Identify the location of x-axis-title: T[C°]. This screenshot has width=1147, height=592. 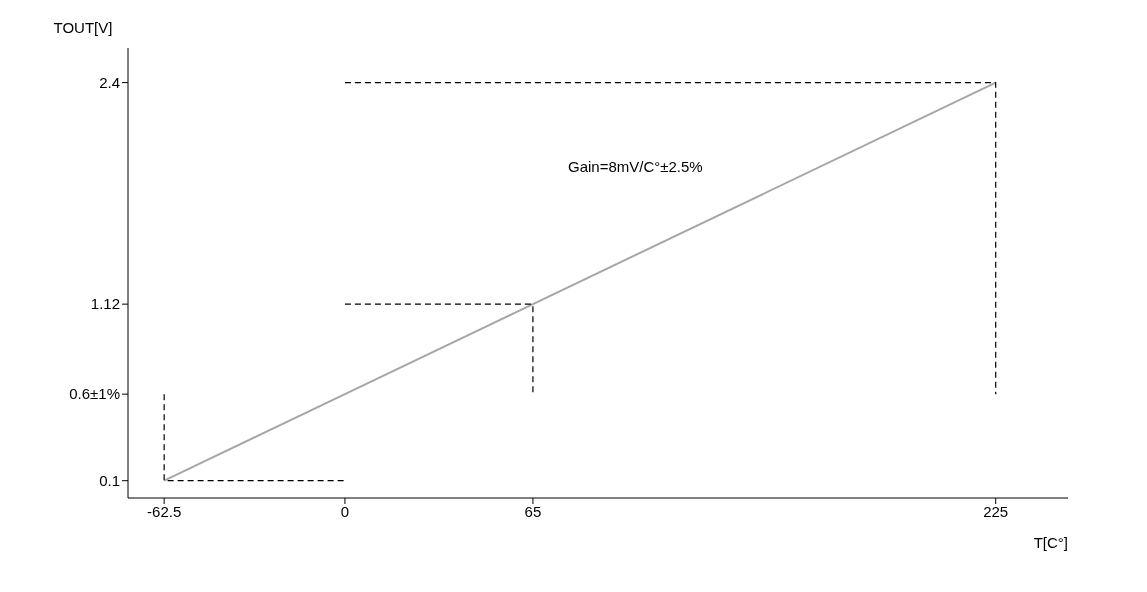
(1050, 542).